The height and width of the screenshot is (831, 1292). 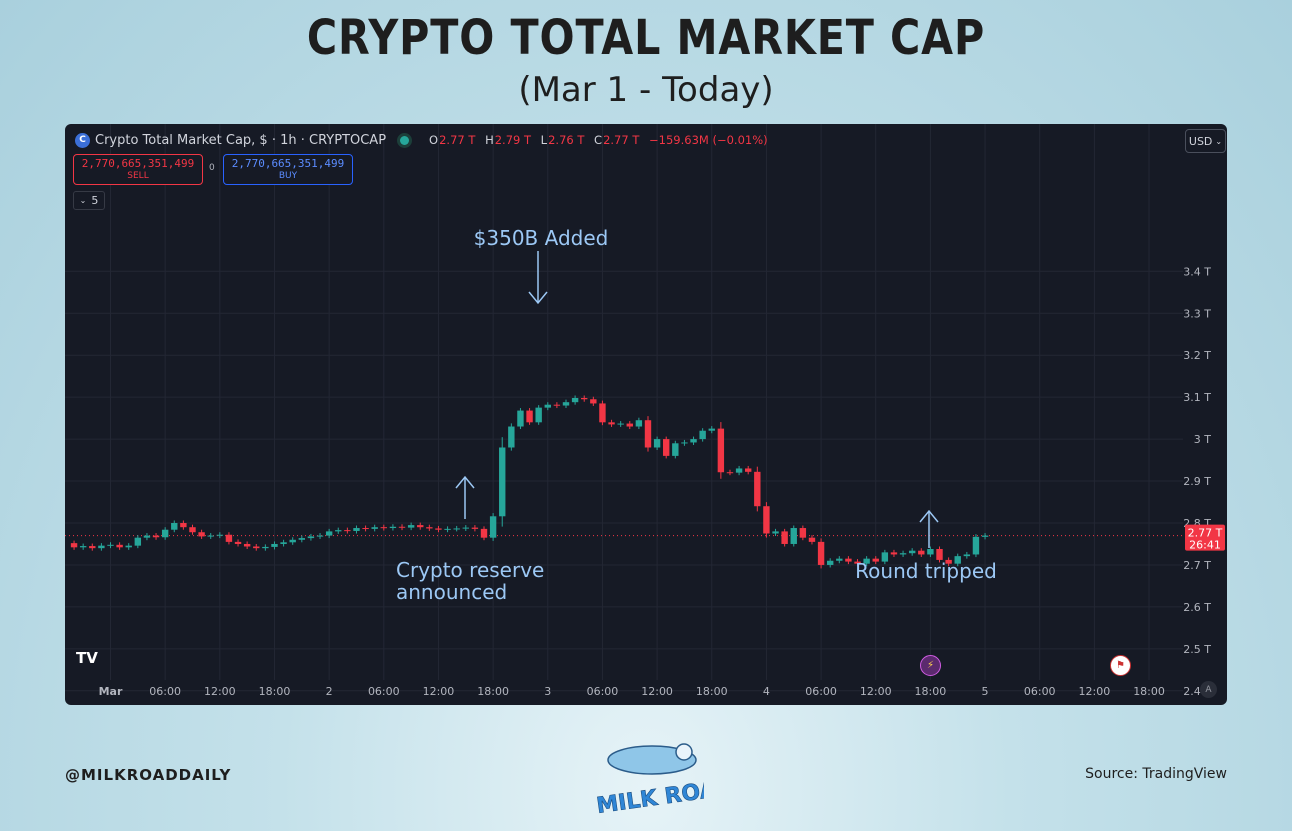 I want to click on indicator-count: 5, so click(x=95, y=200).